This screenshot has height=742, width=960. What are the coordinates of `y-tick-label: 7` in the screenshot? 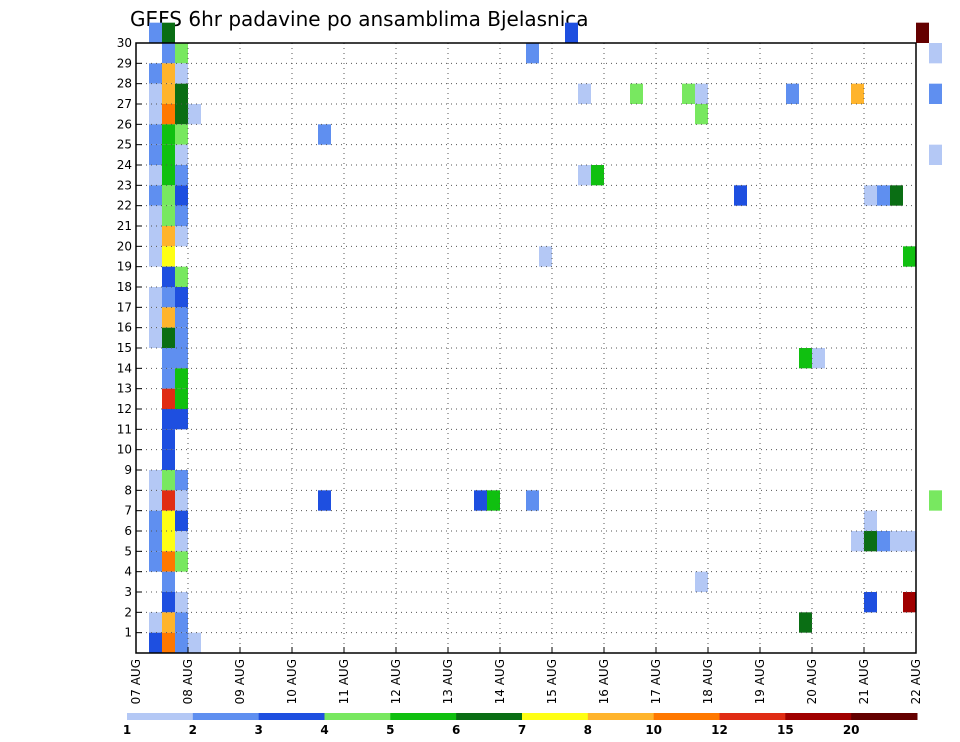 It's located at (128, 511).